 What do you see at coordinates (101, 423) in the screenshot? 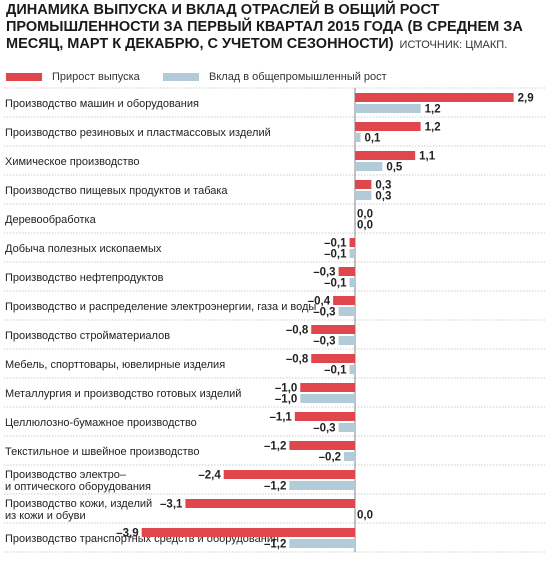
I see `category-label: Целлюлозно-бумажное производство` at bounding box center [101, 423].